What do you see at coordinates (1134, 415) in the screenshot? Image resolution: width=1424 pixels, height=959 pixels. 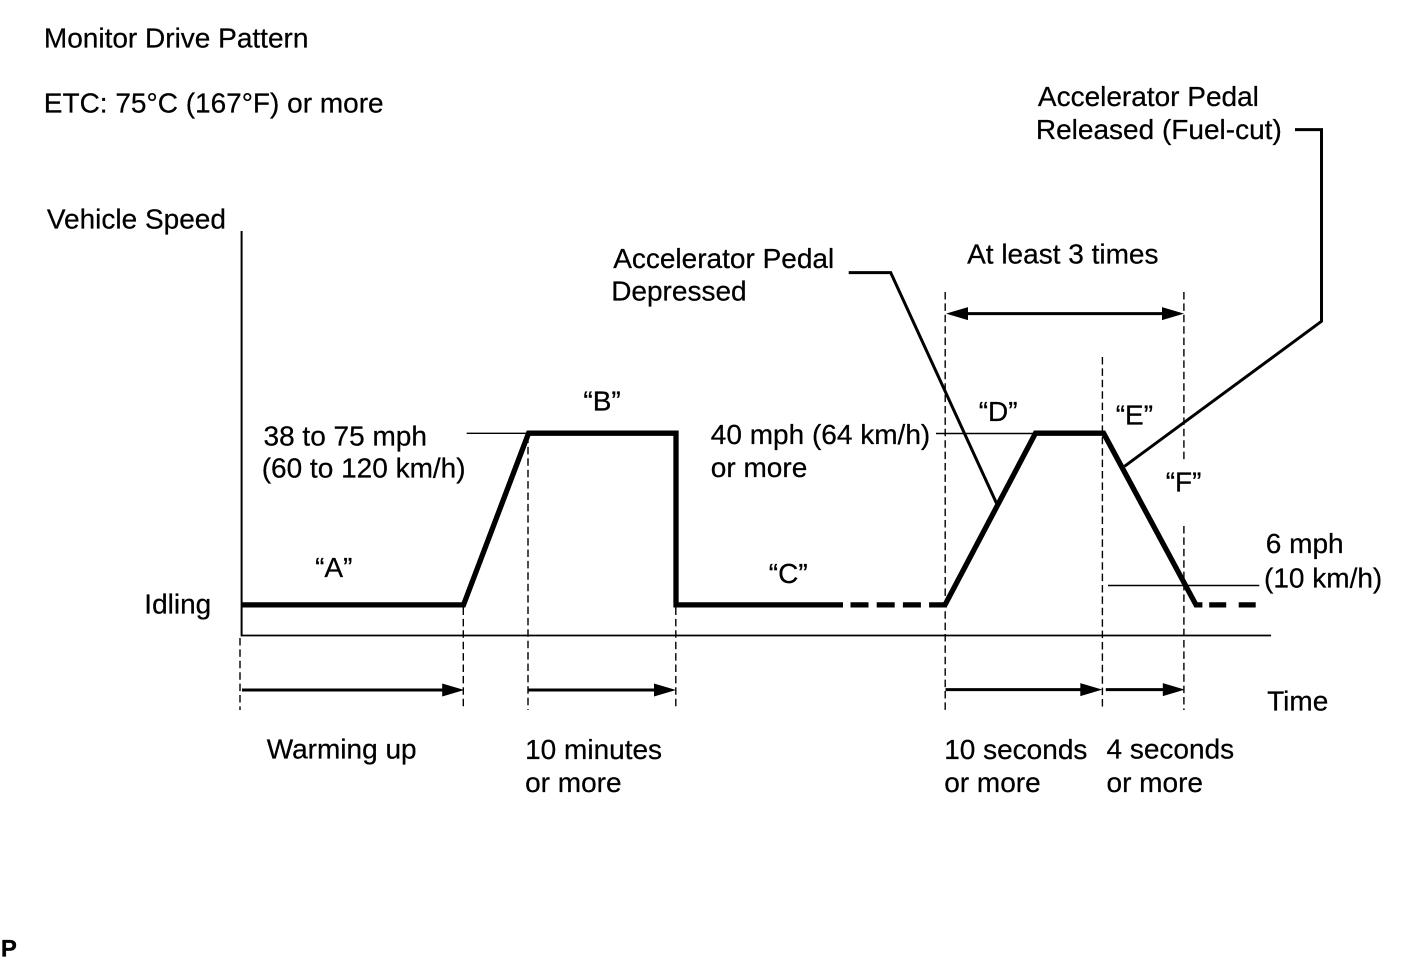 I see `svg-text: “E”` at bounding box center [1134, 415].